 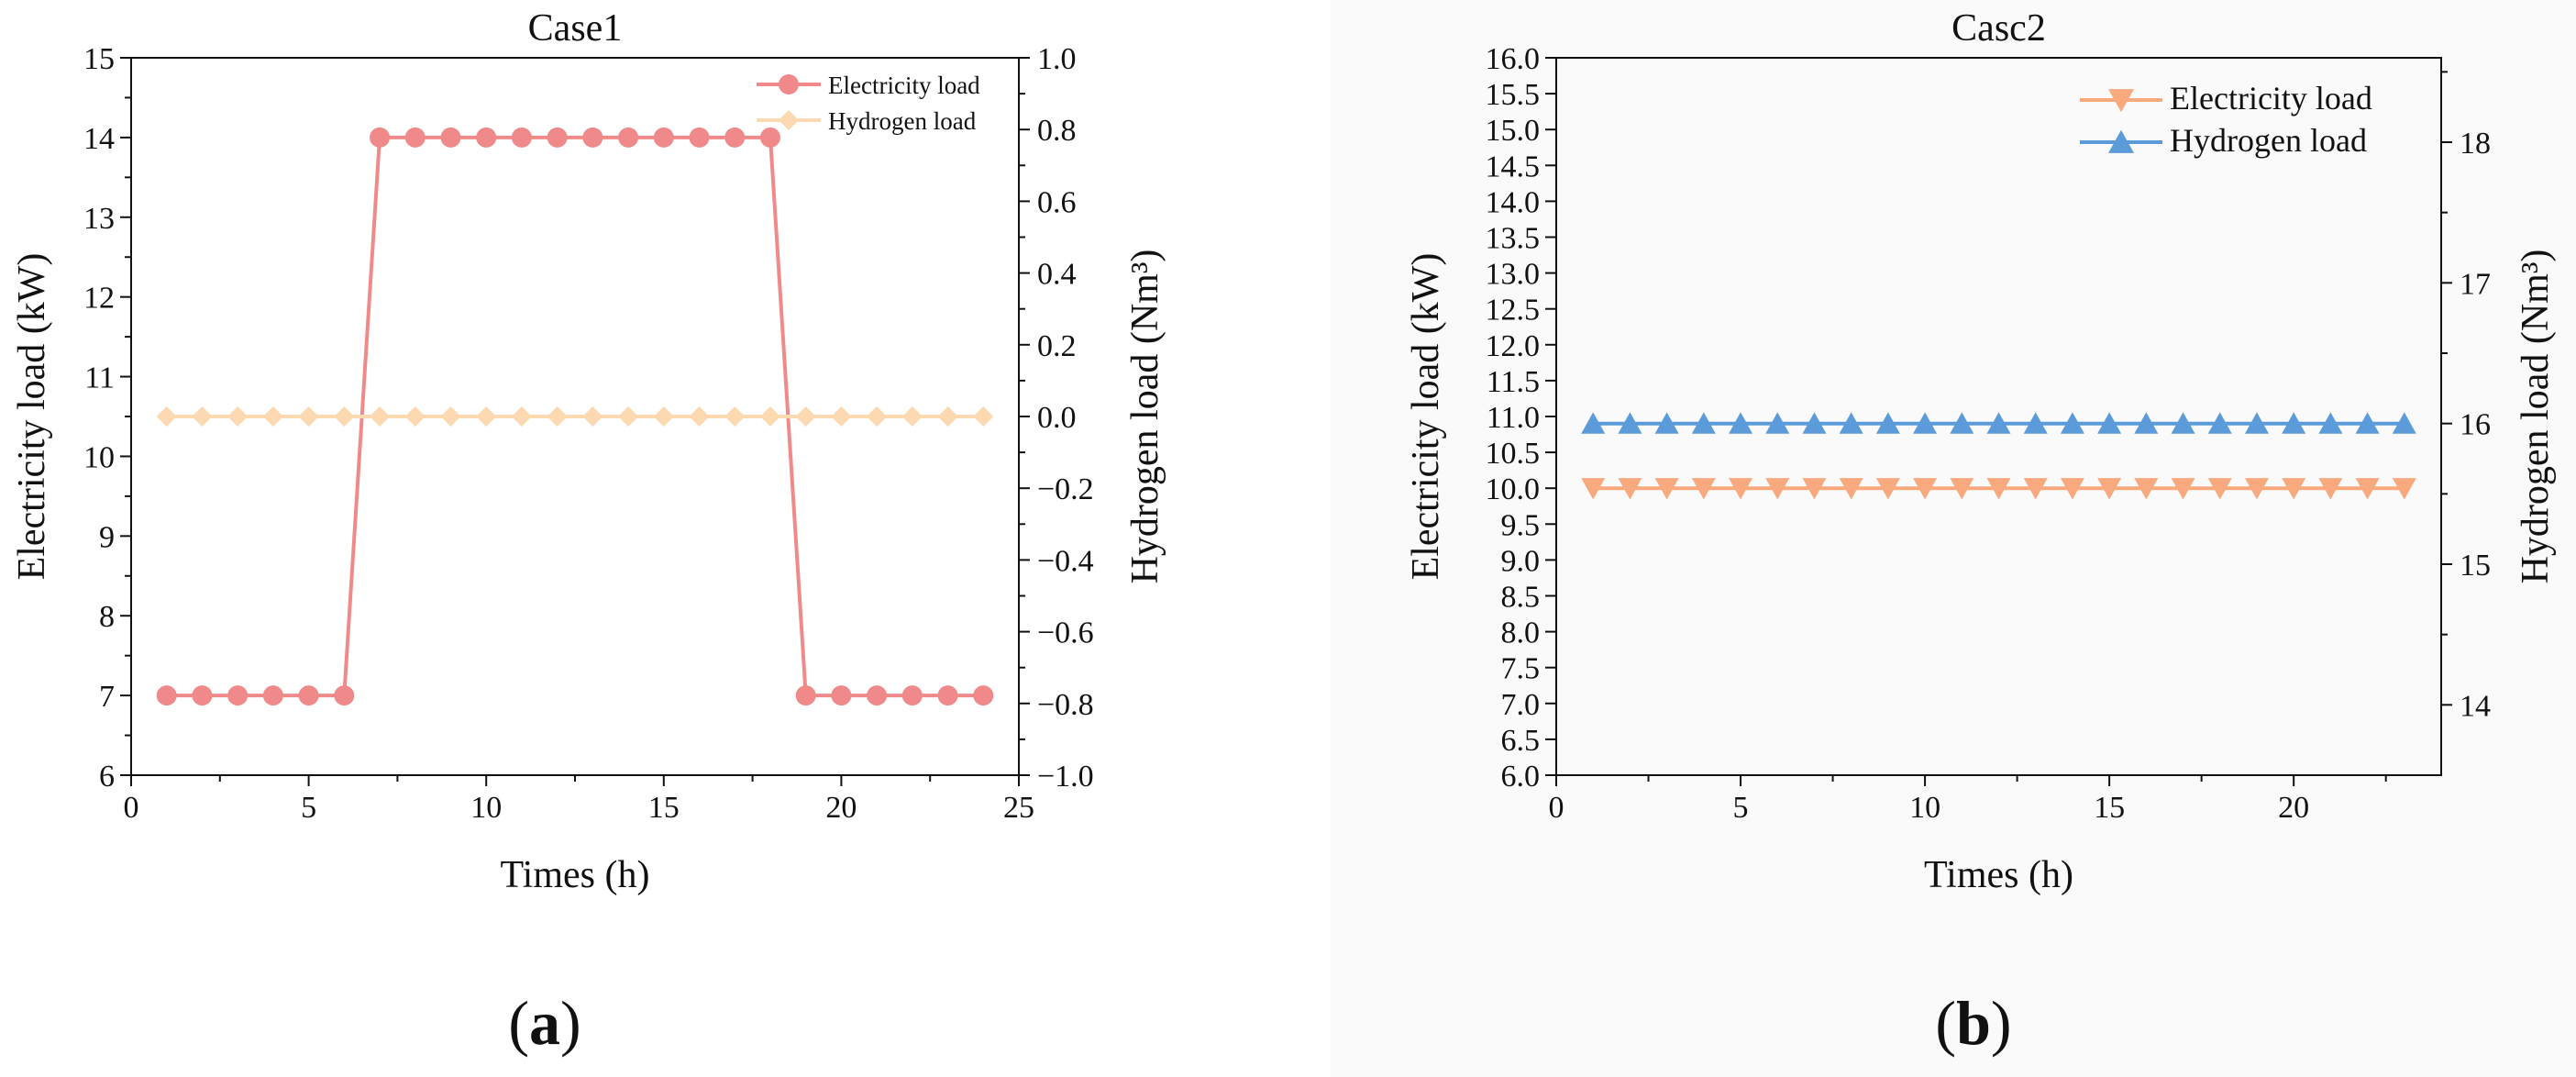 I want to click on y-tick-label: 14.0, so click(x=1513, y=202).